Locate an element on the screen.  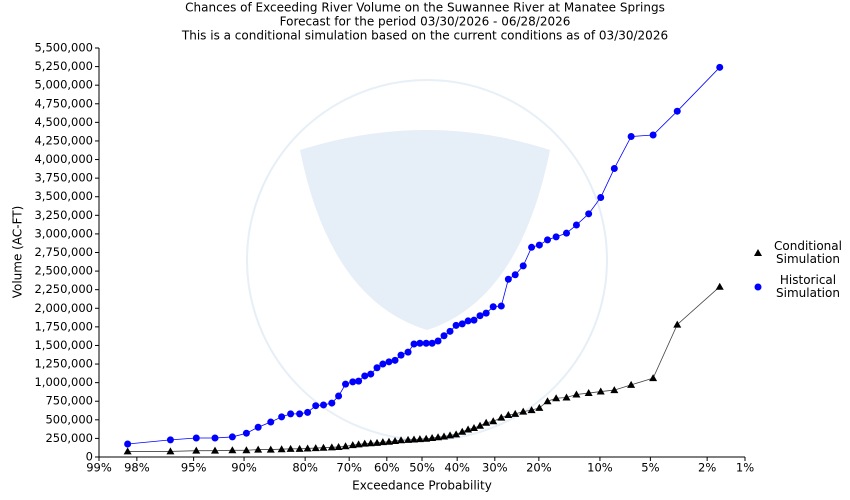
y-tick-label: 750,000 is located at coordinates (69, 401).